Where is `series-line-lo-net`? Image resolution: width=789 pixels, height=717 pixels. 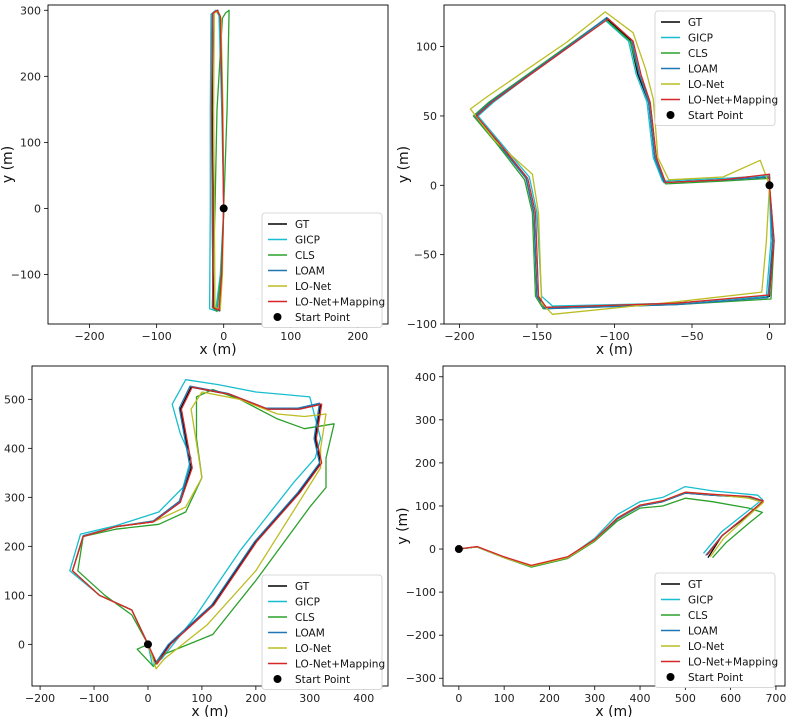 series-line-lo-net is located at coordinates (611, 529).